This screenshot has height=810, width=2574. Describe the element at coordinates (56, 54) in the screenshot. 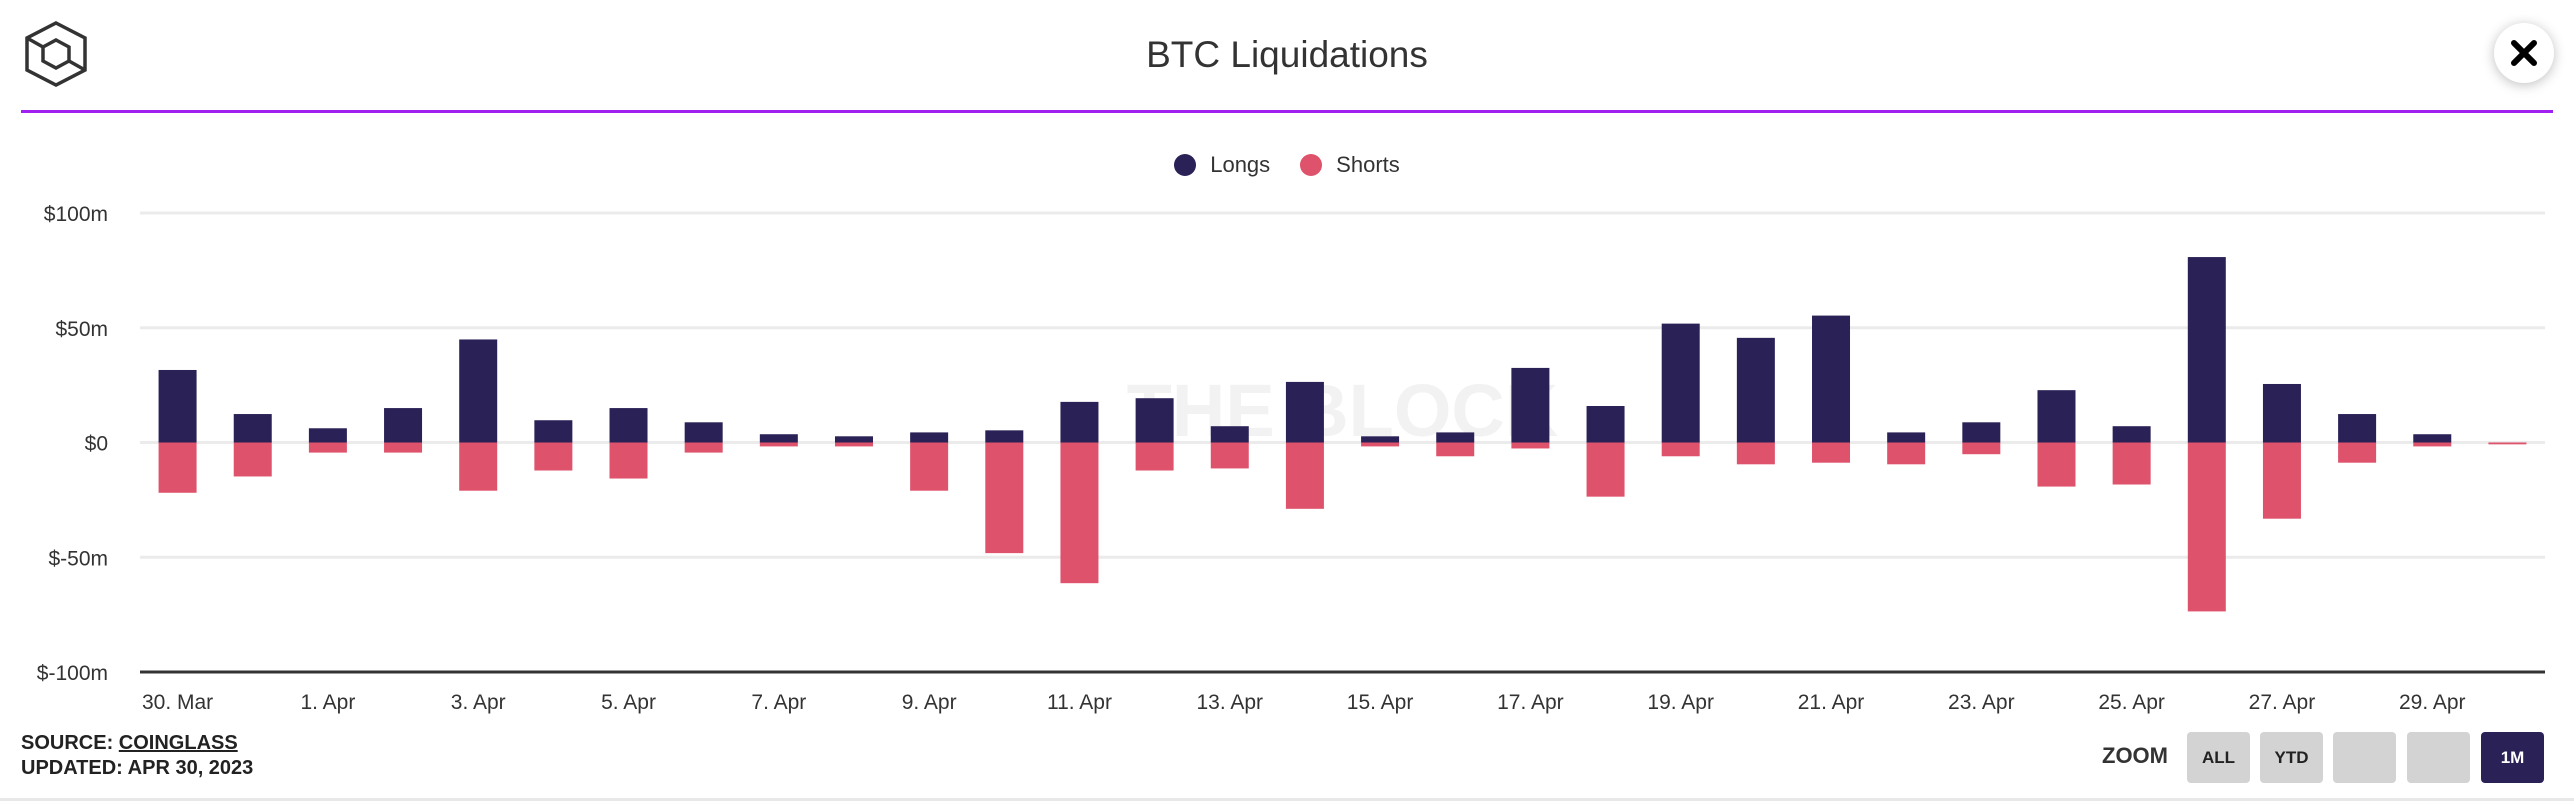

I see `the-block-logo` at that location.